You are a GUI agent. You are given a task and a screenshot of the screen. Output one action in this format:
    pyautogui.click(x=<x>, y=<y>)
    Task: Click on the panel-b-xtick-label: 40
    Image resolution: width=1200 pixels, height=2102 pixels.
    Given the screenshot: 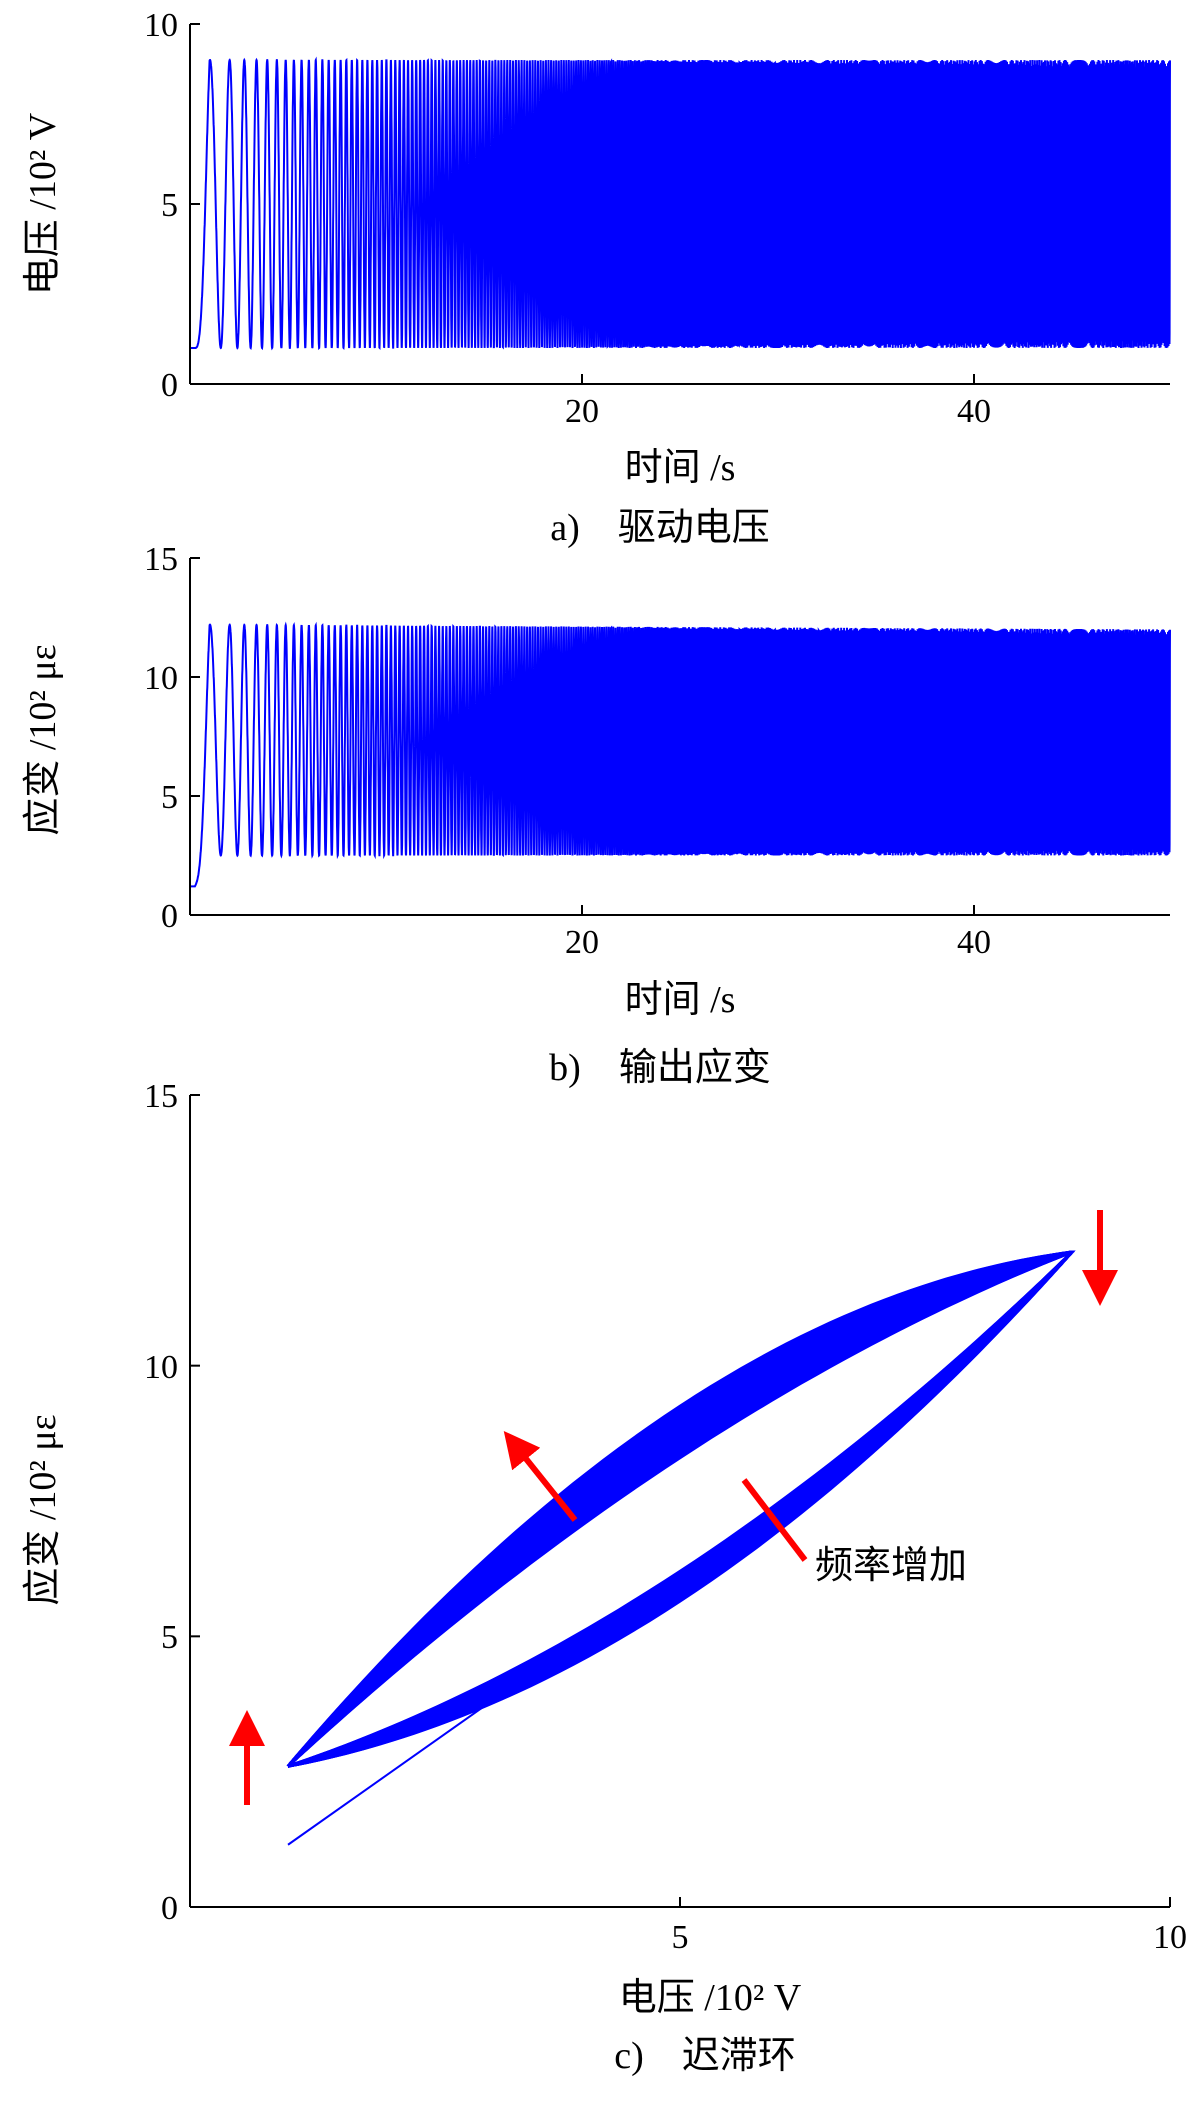 What is the action you would take?
    pyautogui.click(x=974, y=942)
    